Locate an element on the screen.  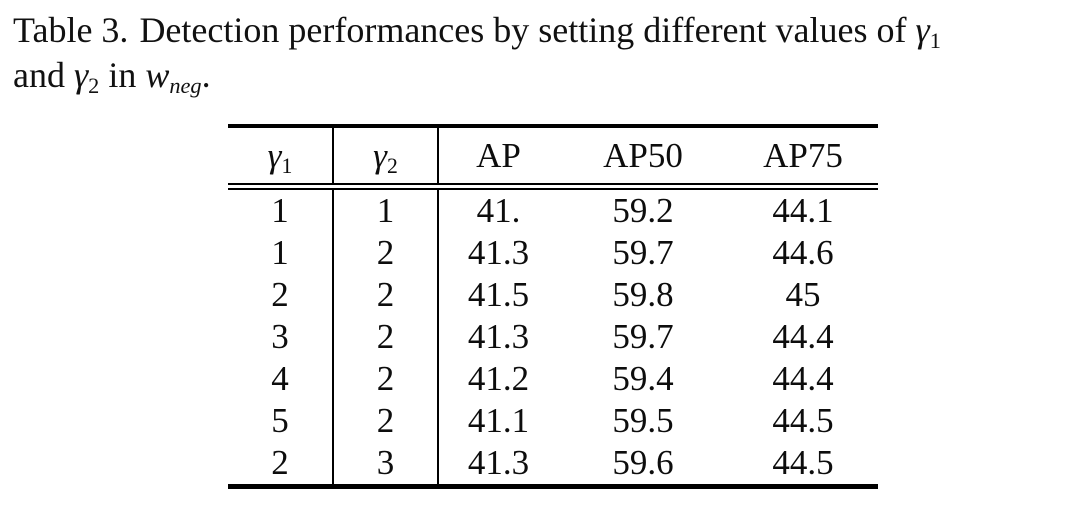
table-row: 2 3 41.3 59.6 44.5 is located at coordinates (553, 464).